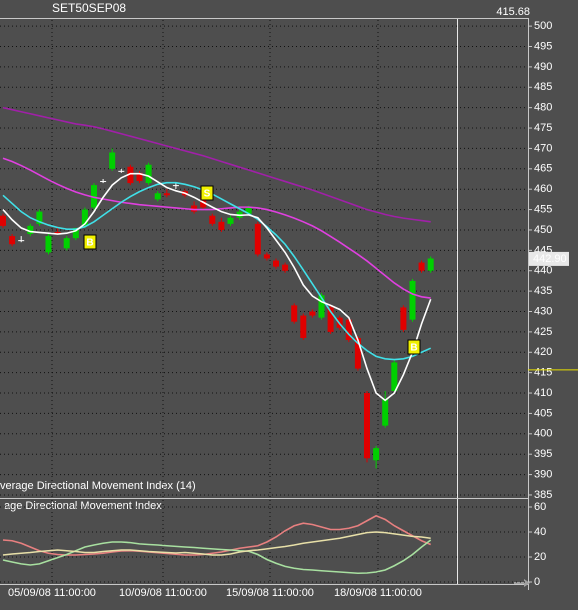 Image resolution: width=578 pixels, height=610 pixels. I want to click on indicator-label: verage Directional Movement Index (14), so click(98, 486).